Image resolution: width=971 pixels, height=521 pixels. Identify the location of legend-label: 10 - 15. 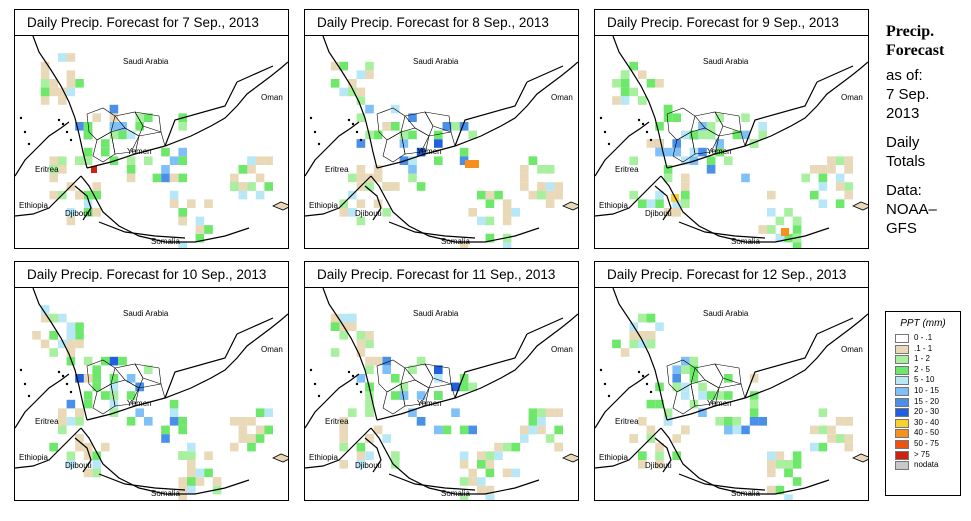
(926, 390).